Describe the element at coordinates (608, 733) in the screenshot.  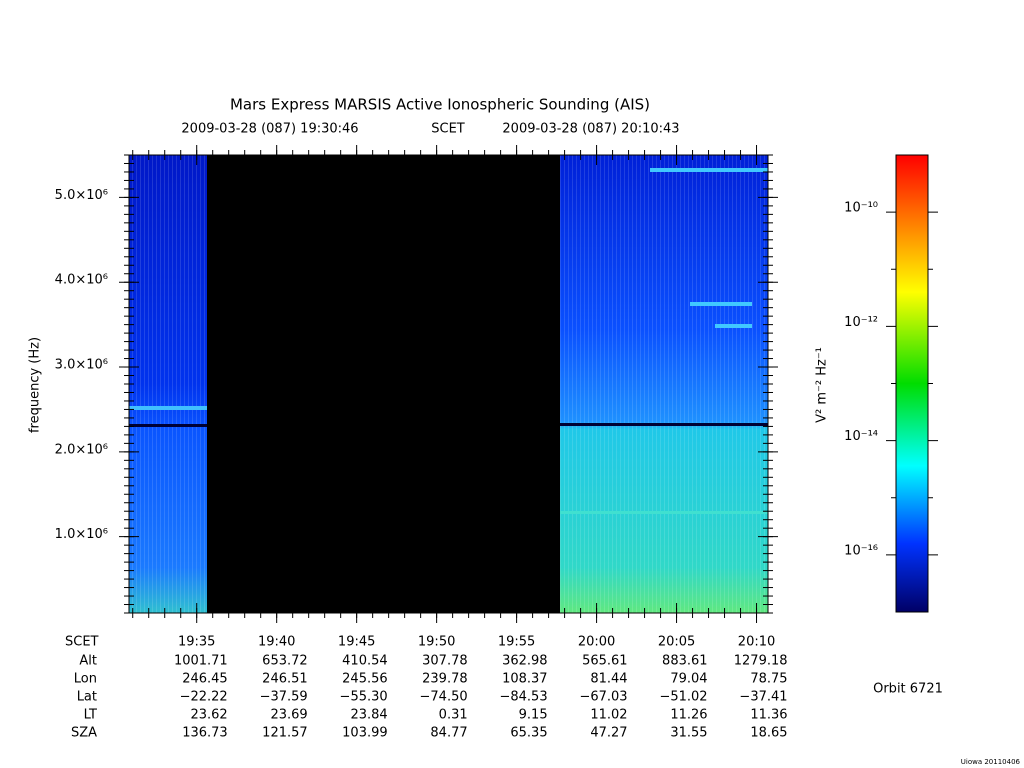
I see `ephemeris-value: 47.27` at that location.